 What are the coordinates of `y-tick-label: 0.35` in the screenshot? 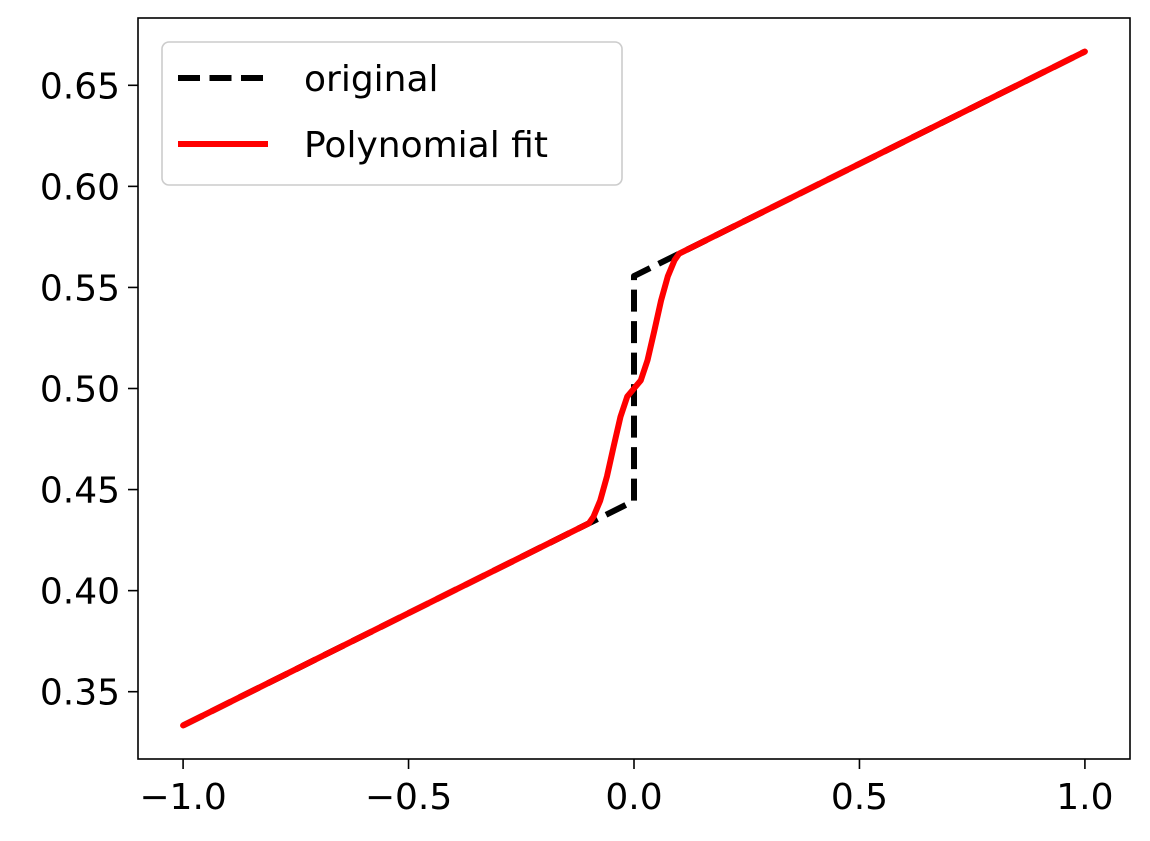 It's located at (80, 693).